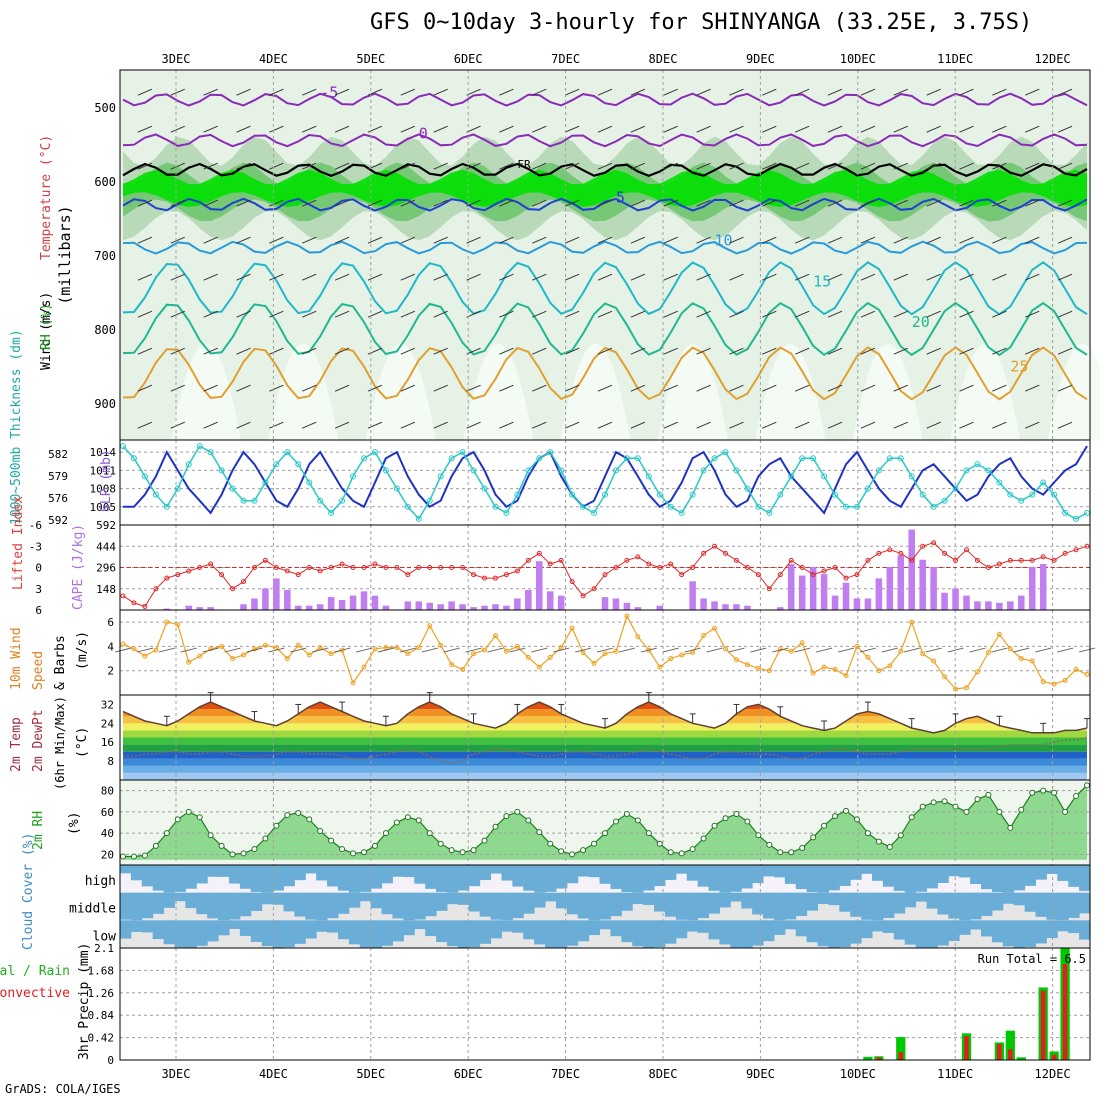 Image resolution: width=1100 pixels, height=1100 pixels. I want to click on rh-dry-area, so click(400, 391).